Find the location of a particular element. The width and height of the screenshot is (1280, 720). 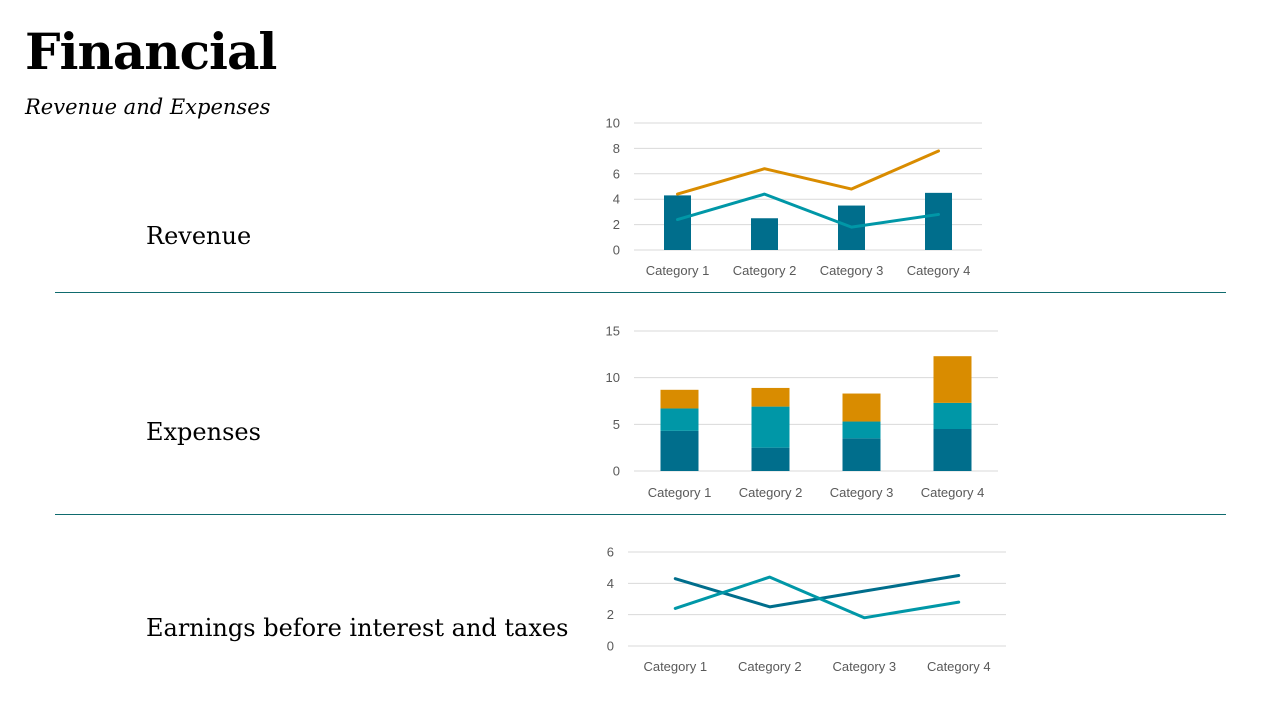

y-tick-label: 15 is located at coordinates (613, 331).